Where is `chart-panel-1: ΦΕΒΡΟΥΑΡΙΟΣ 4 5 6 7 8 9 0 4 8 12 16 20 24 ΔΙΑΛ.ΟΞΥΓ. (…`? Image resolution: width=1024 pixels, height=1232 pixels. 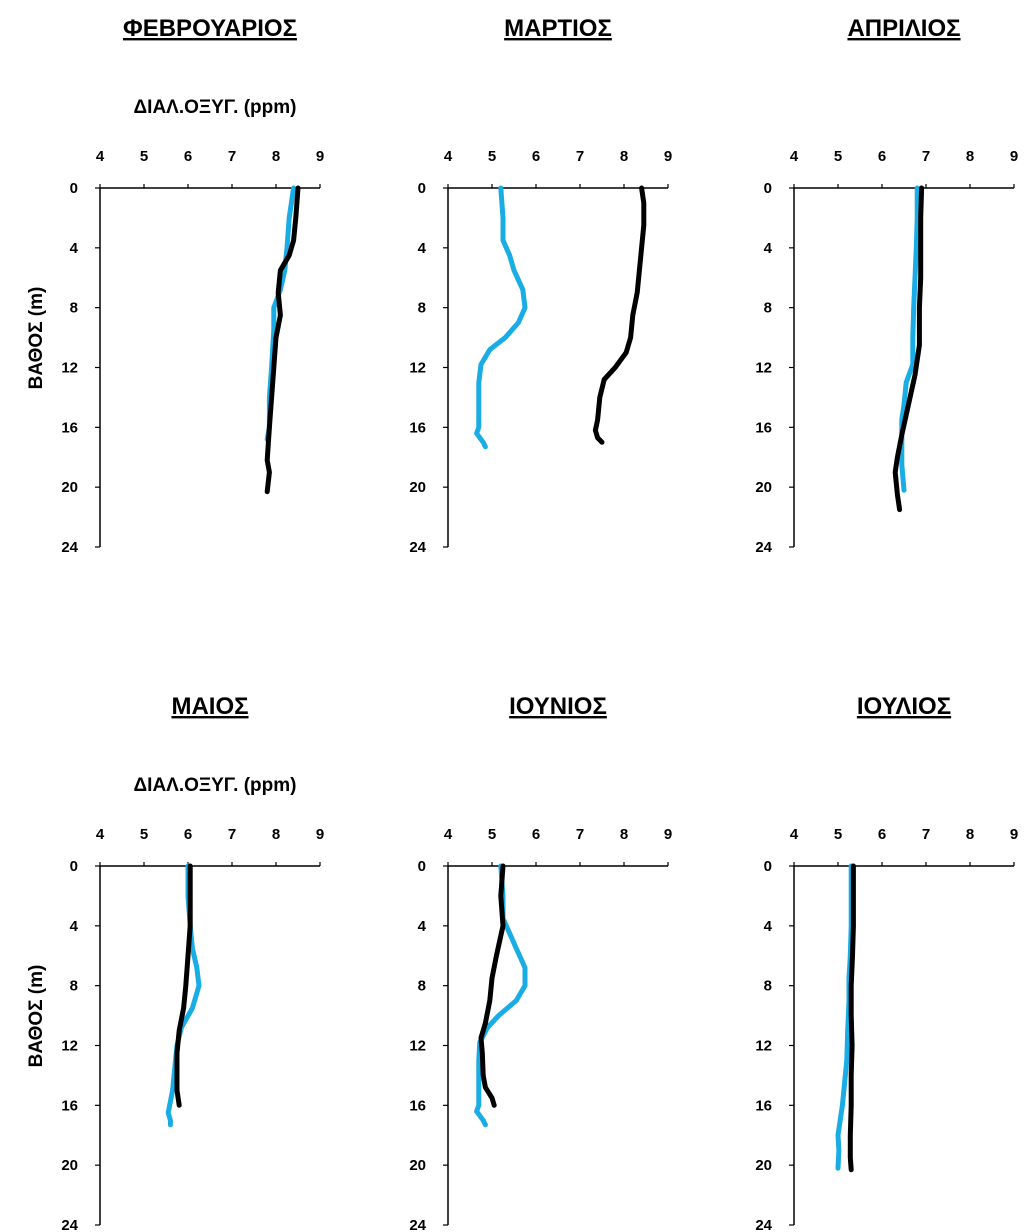
chart-panel-1: ΦΕΒΡΟΥΑΡΙΟΣ 4 5 6 7 8 9 0 4 8 12 16 20 24 ΔΙΑΛ.ΟΞΥΓ. (… is located at coordinates (175, 285).